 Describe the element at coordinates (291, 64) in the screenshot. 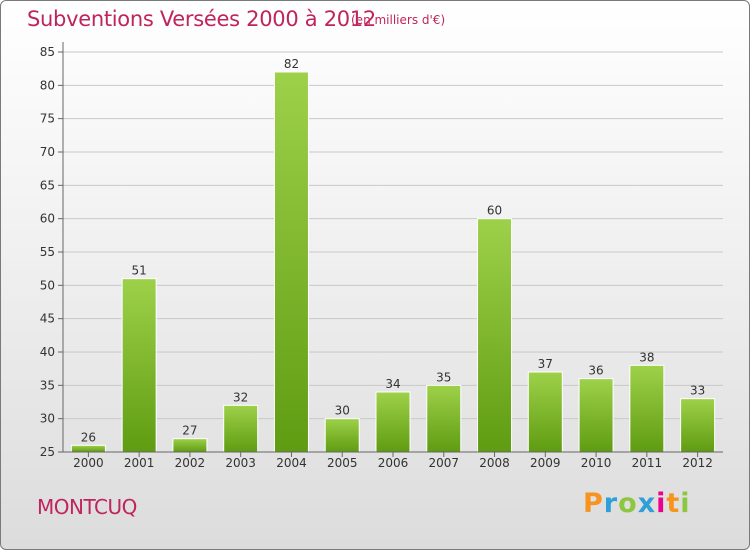

I see `value-label-2004: 82` at that location.